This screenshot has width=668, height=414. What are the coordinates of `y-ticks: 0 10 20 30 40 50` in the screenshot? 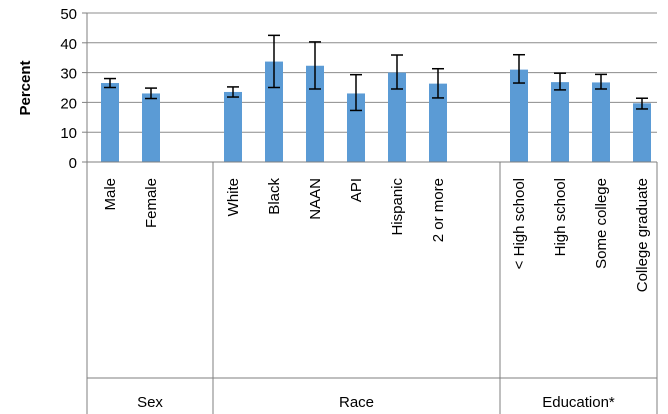 It's located at (73, 89).